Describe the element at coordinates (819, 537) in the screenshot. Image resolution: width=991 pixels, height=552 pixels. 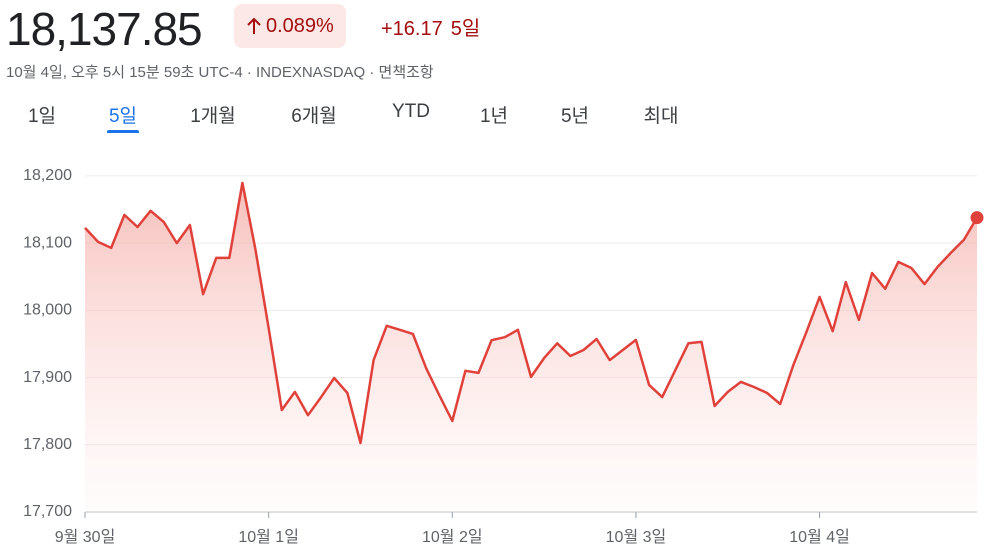
I see `x-tick-label: 10월 4일` at that location.